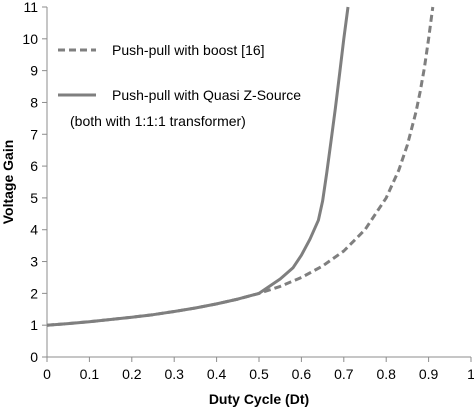  I want to click on y-tick-label: 1, so click(34, 325).